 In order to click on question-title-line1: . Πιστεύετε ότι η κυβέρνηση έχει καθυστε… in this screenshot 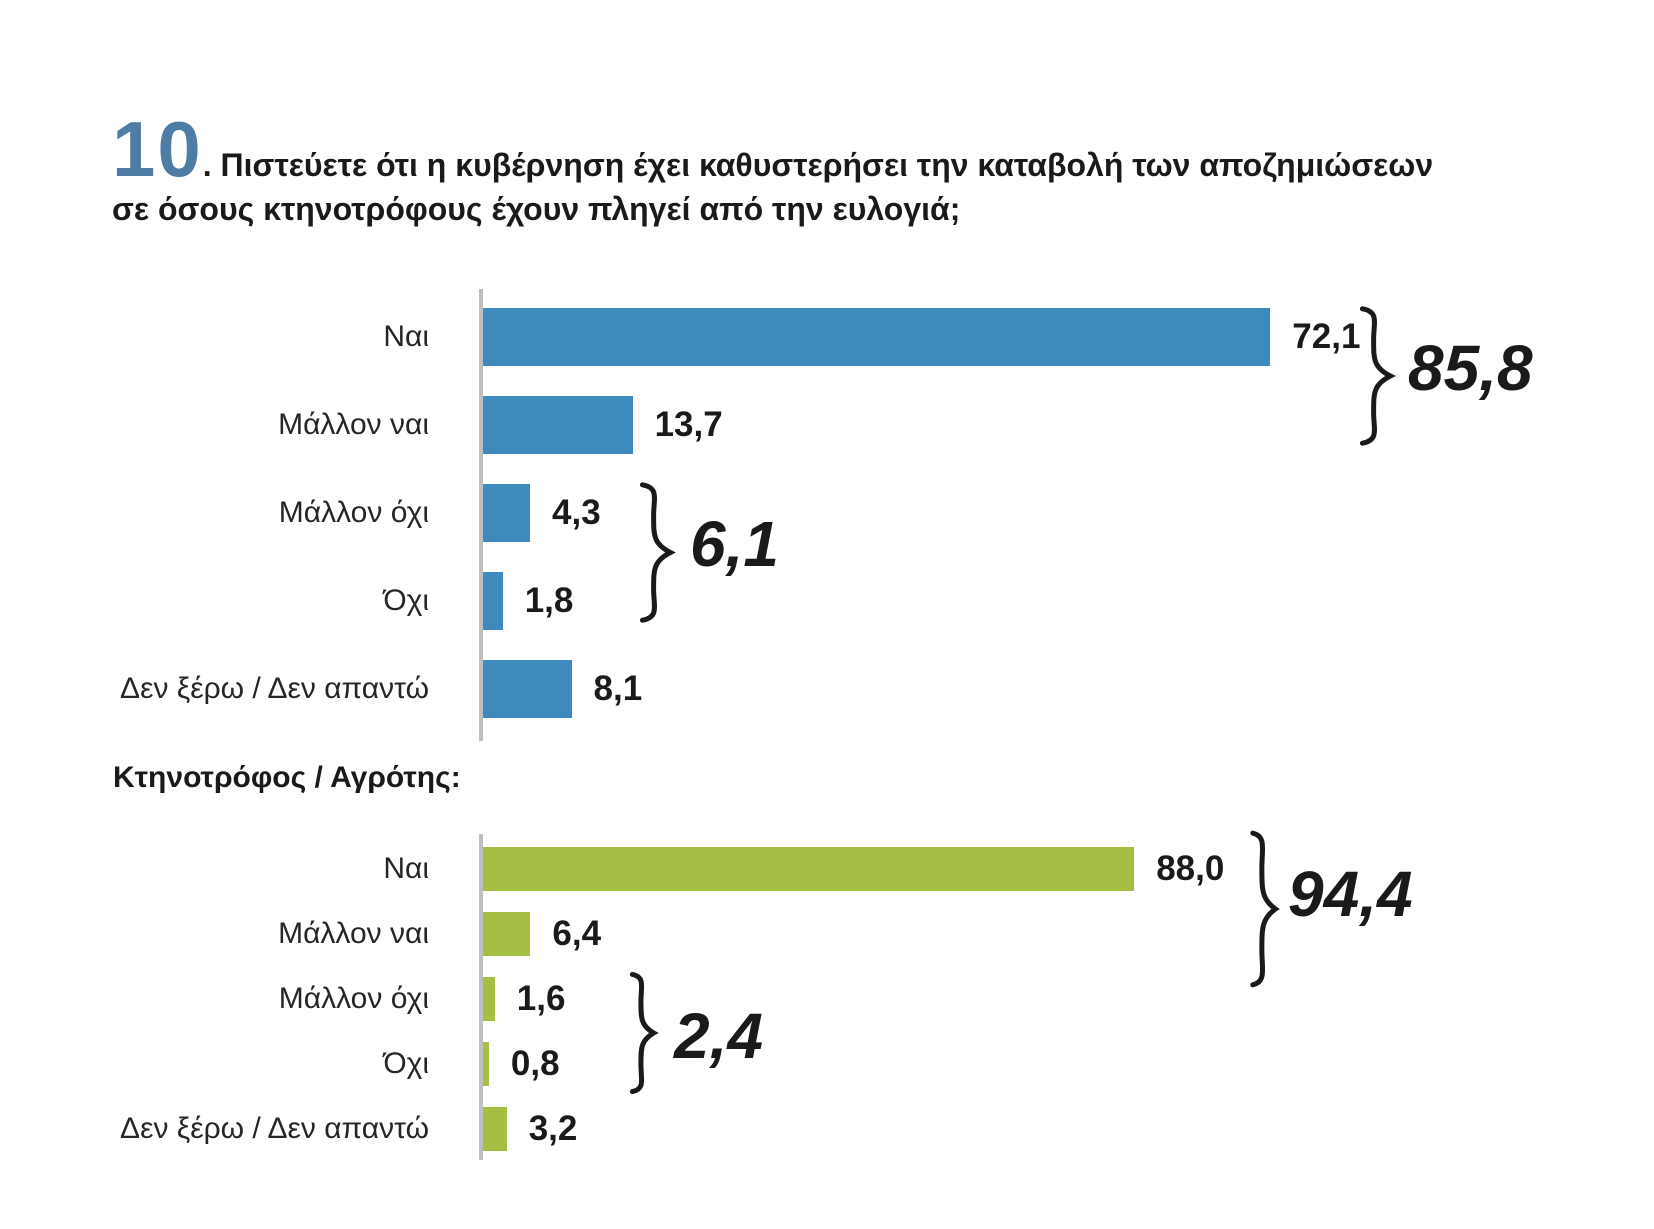, I will do `click(818, 165)`.